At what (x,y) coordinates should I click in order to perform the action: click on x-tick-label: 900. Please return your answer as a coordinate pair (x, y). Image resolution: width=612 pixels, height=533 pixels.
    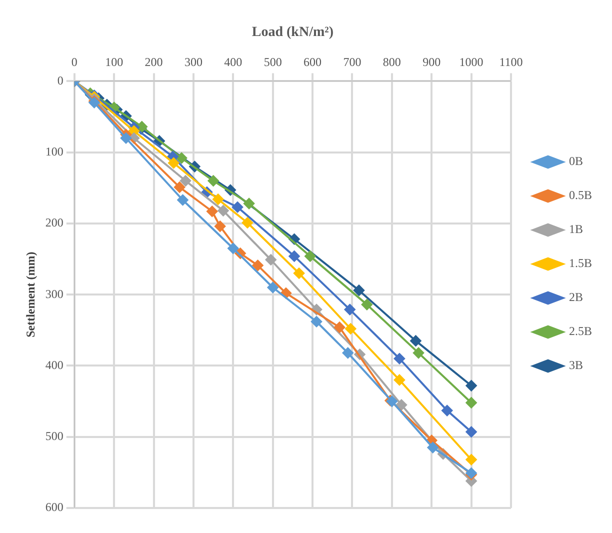
    Looking at the image, I should click on (431, 62).